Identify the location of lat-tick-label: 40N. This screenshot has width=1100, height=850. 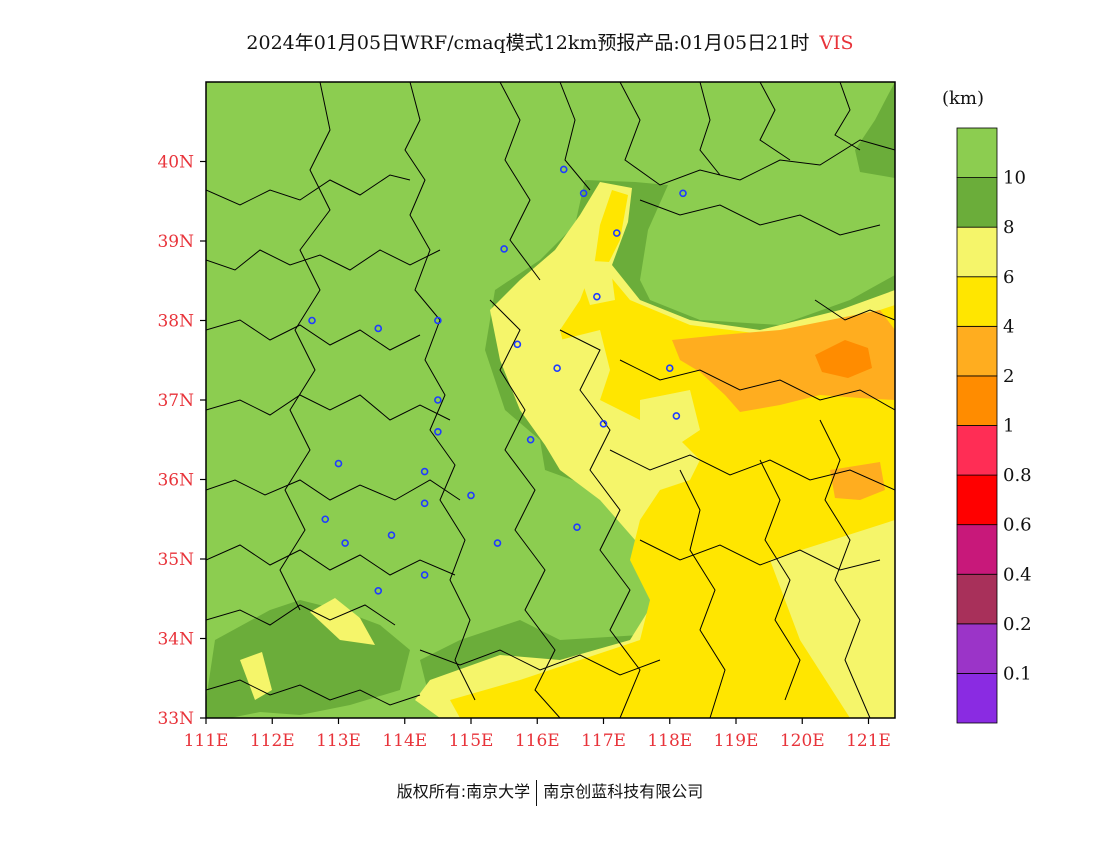
(175, 163).